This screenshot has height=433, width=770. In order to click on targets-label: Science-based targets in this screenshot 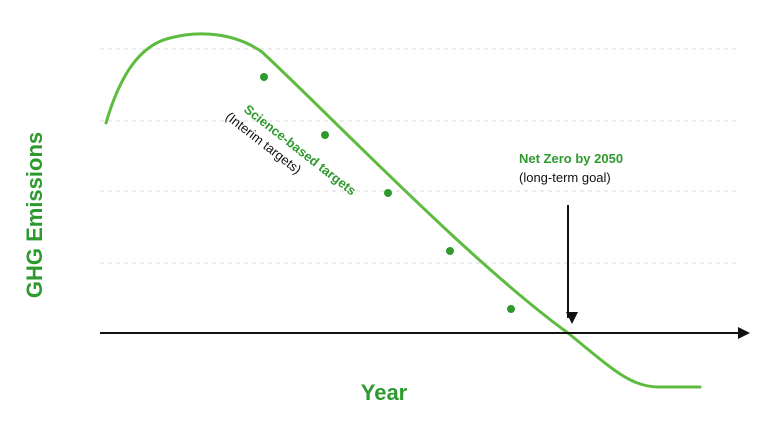, I will do `click(300, 150)`.